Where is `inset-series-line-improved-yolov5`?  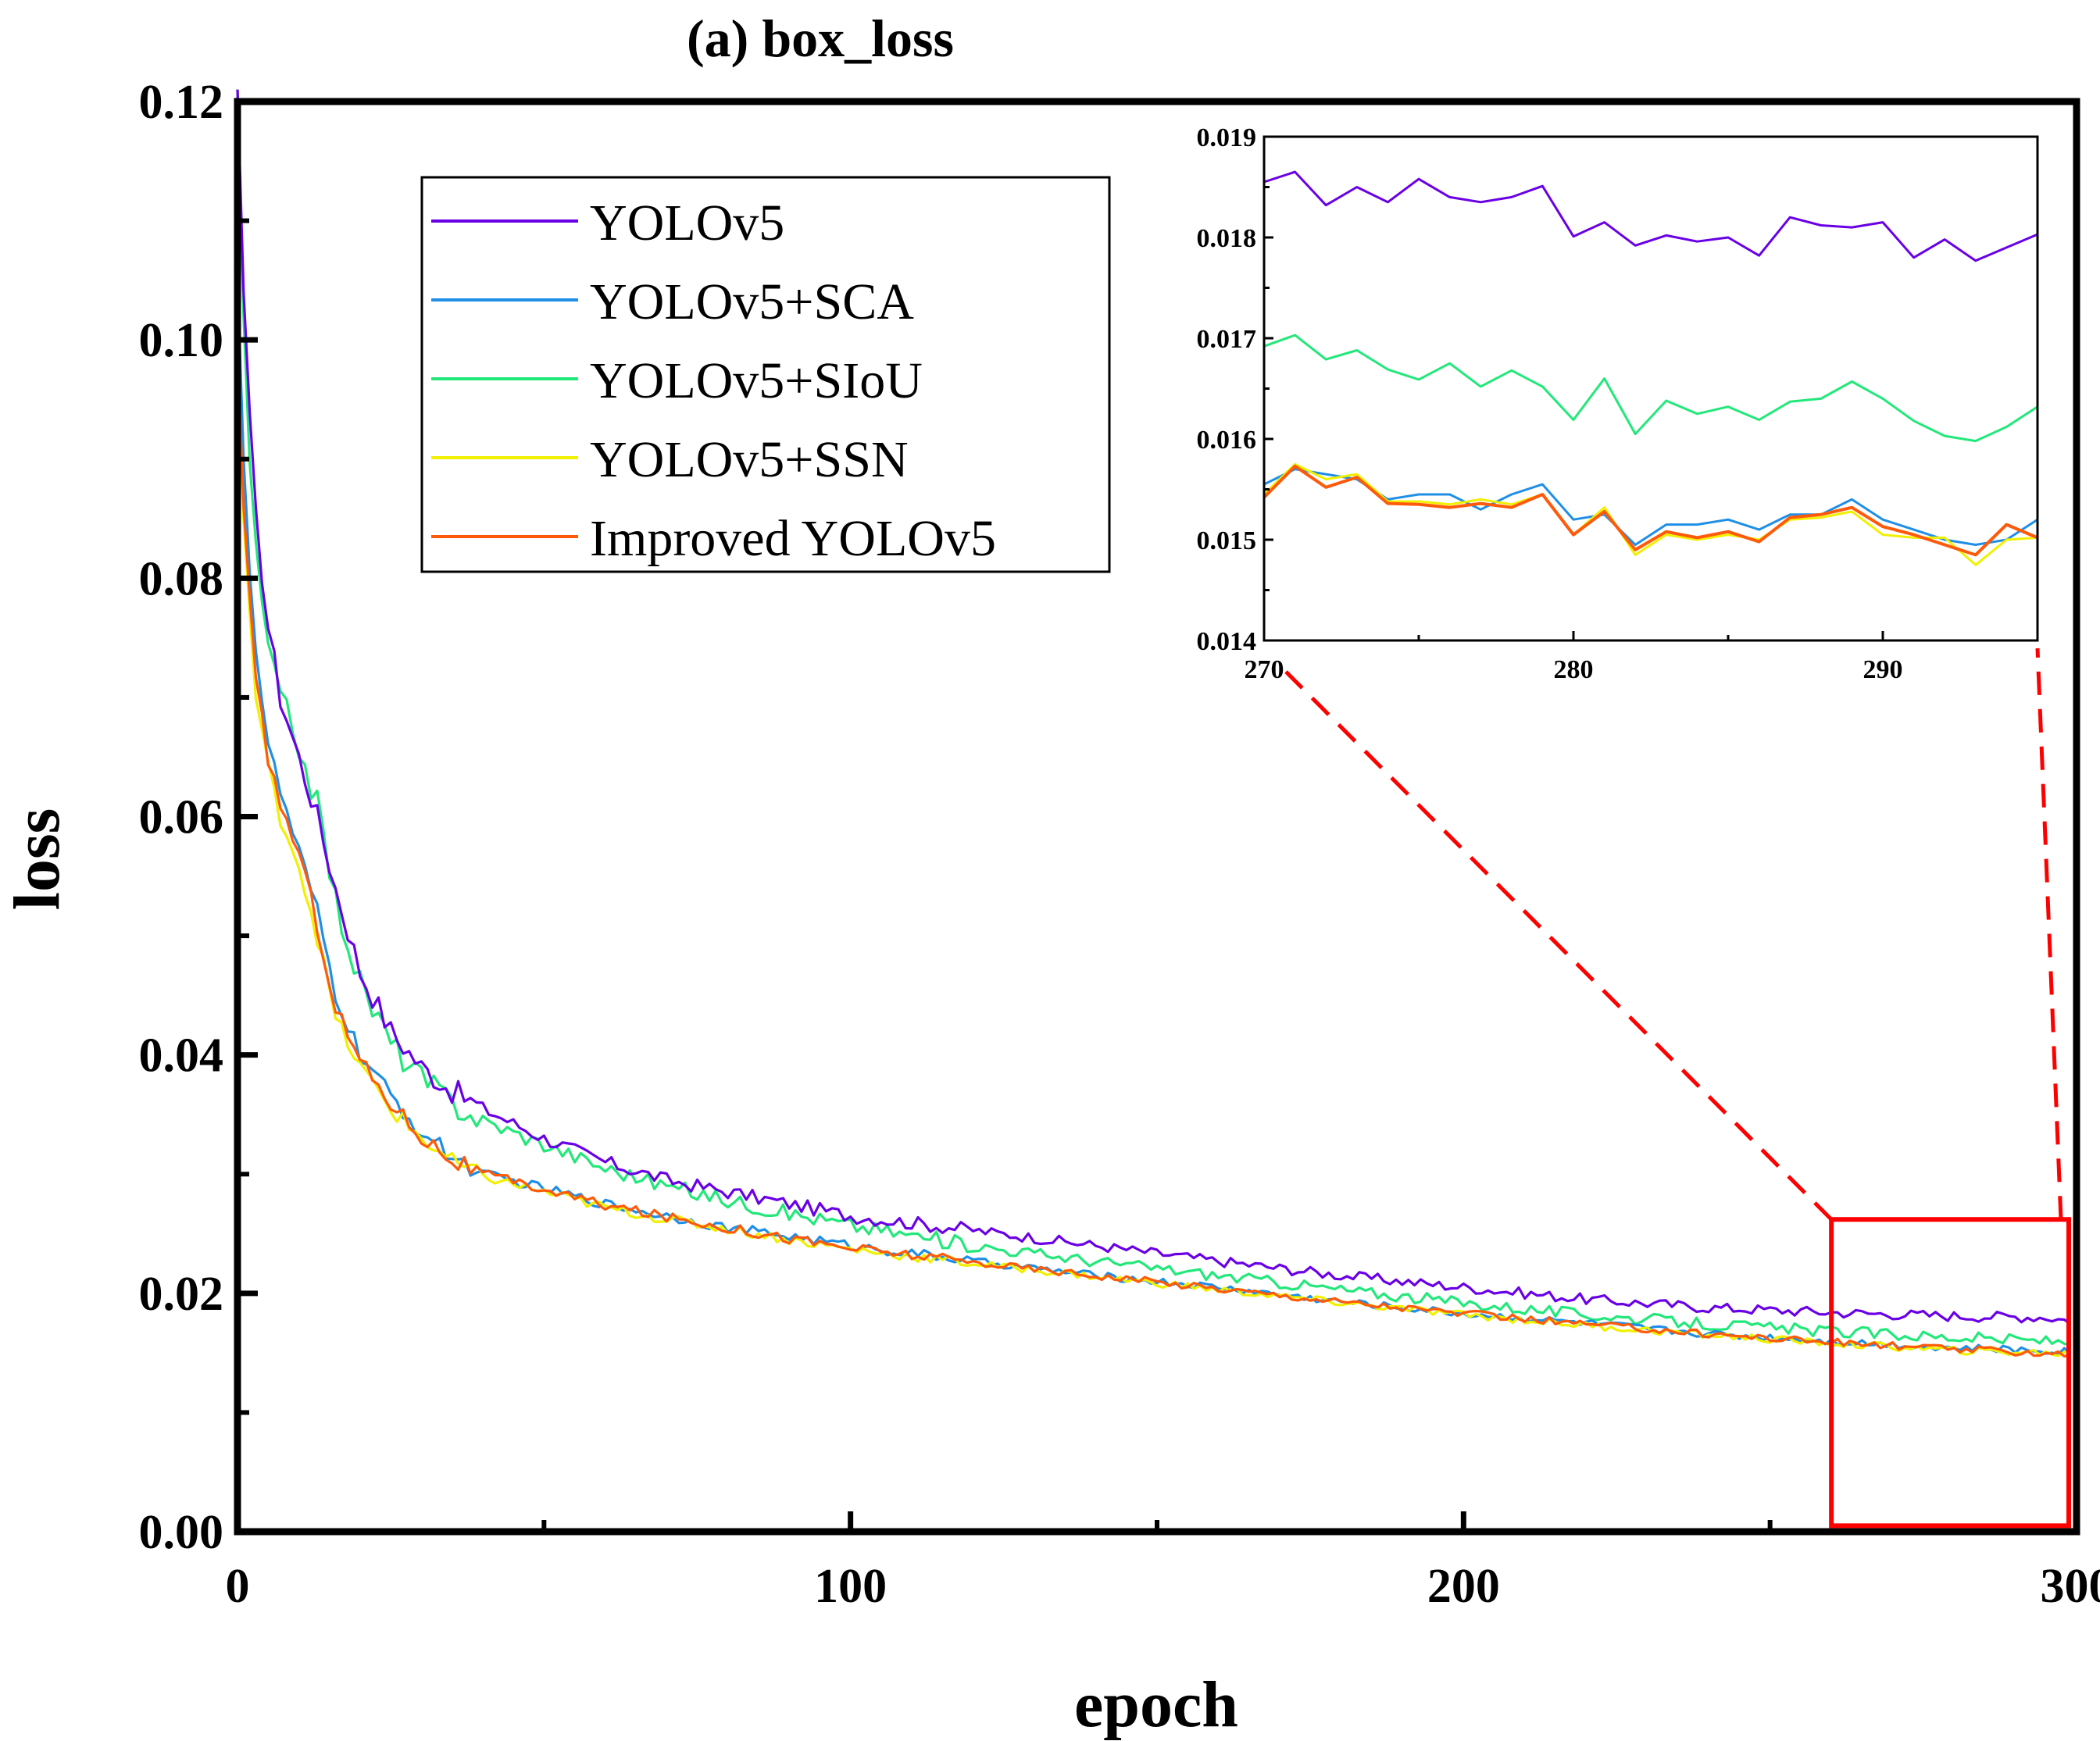 inset-series-line-improved-yolov5 is located at coordinates (1650, 510).